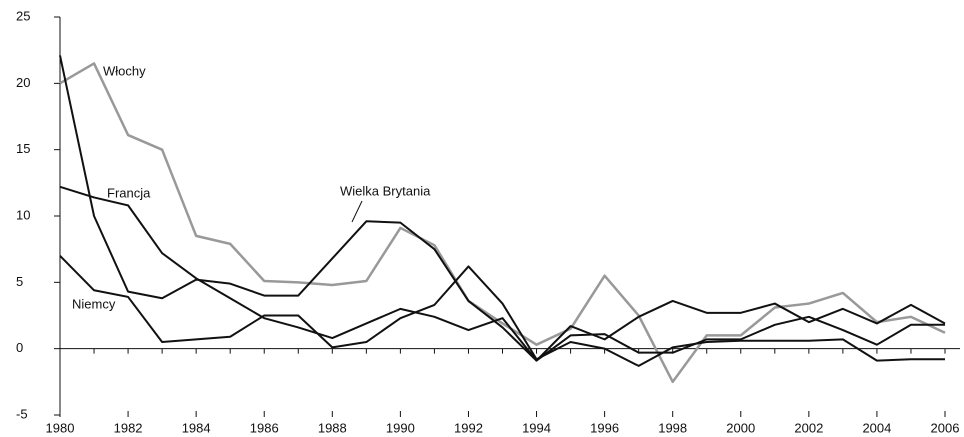 The image size is (964, 437). Describe the element at coordinates (23, 15) in the screenshot. I see `y-tick-label: 25` at that location.